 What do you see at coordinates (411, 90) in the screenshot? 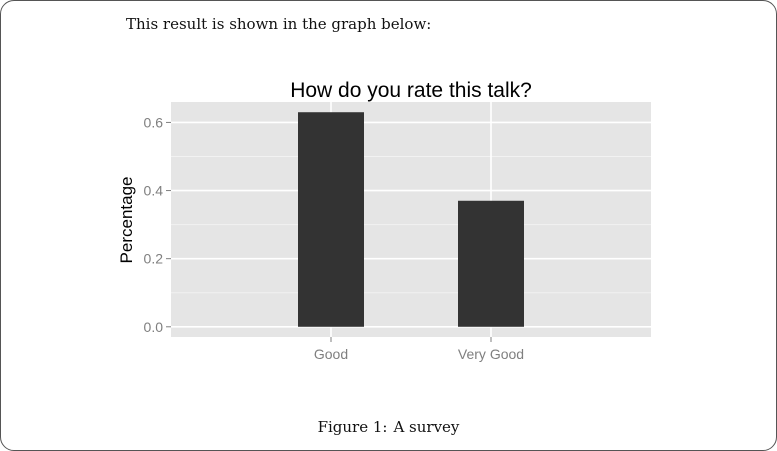
I see `chart-title: How do you rate this talk?` at bounding box center [411, 90].